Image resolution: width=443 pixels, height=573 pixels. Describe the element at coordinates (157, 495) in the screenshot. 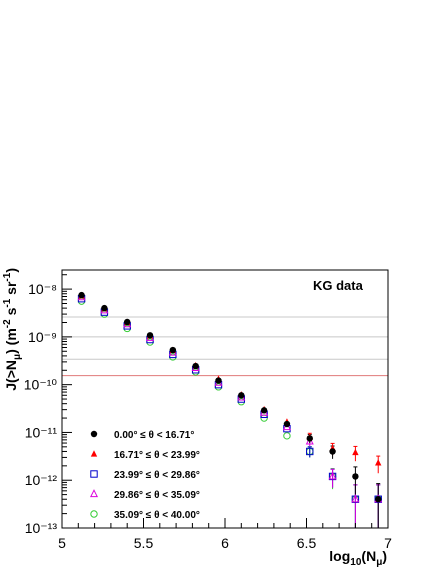

I see `legend-label-3: 29.86° ≤ θ < 35.09°` at that location.